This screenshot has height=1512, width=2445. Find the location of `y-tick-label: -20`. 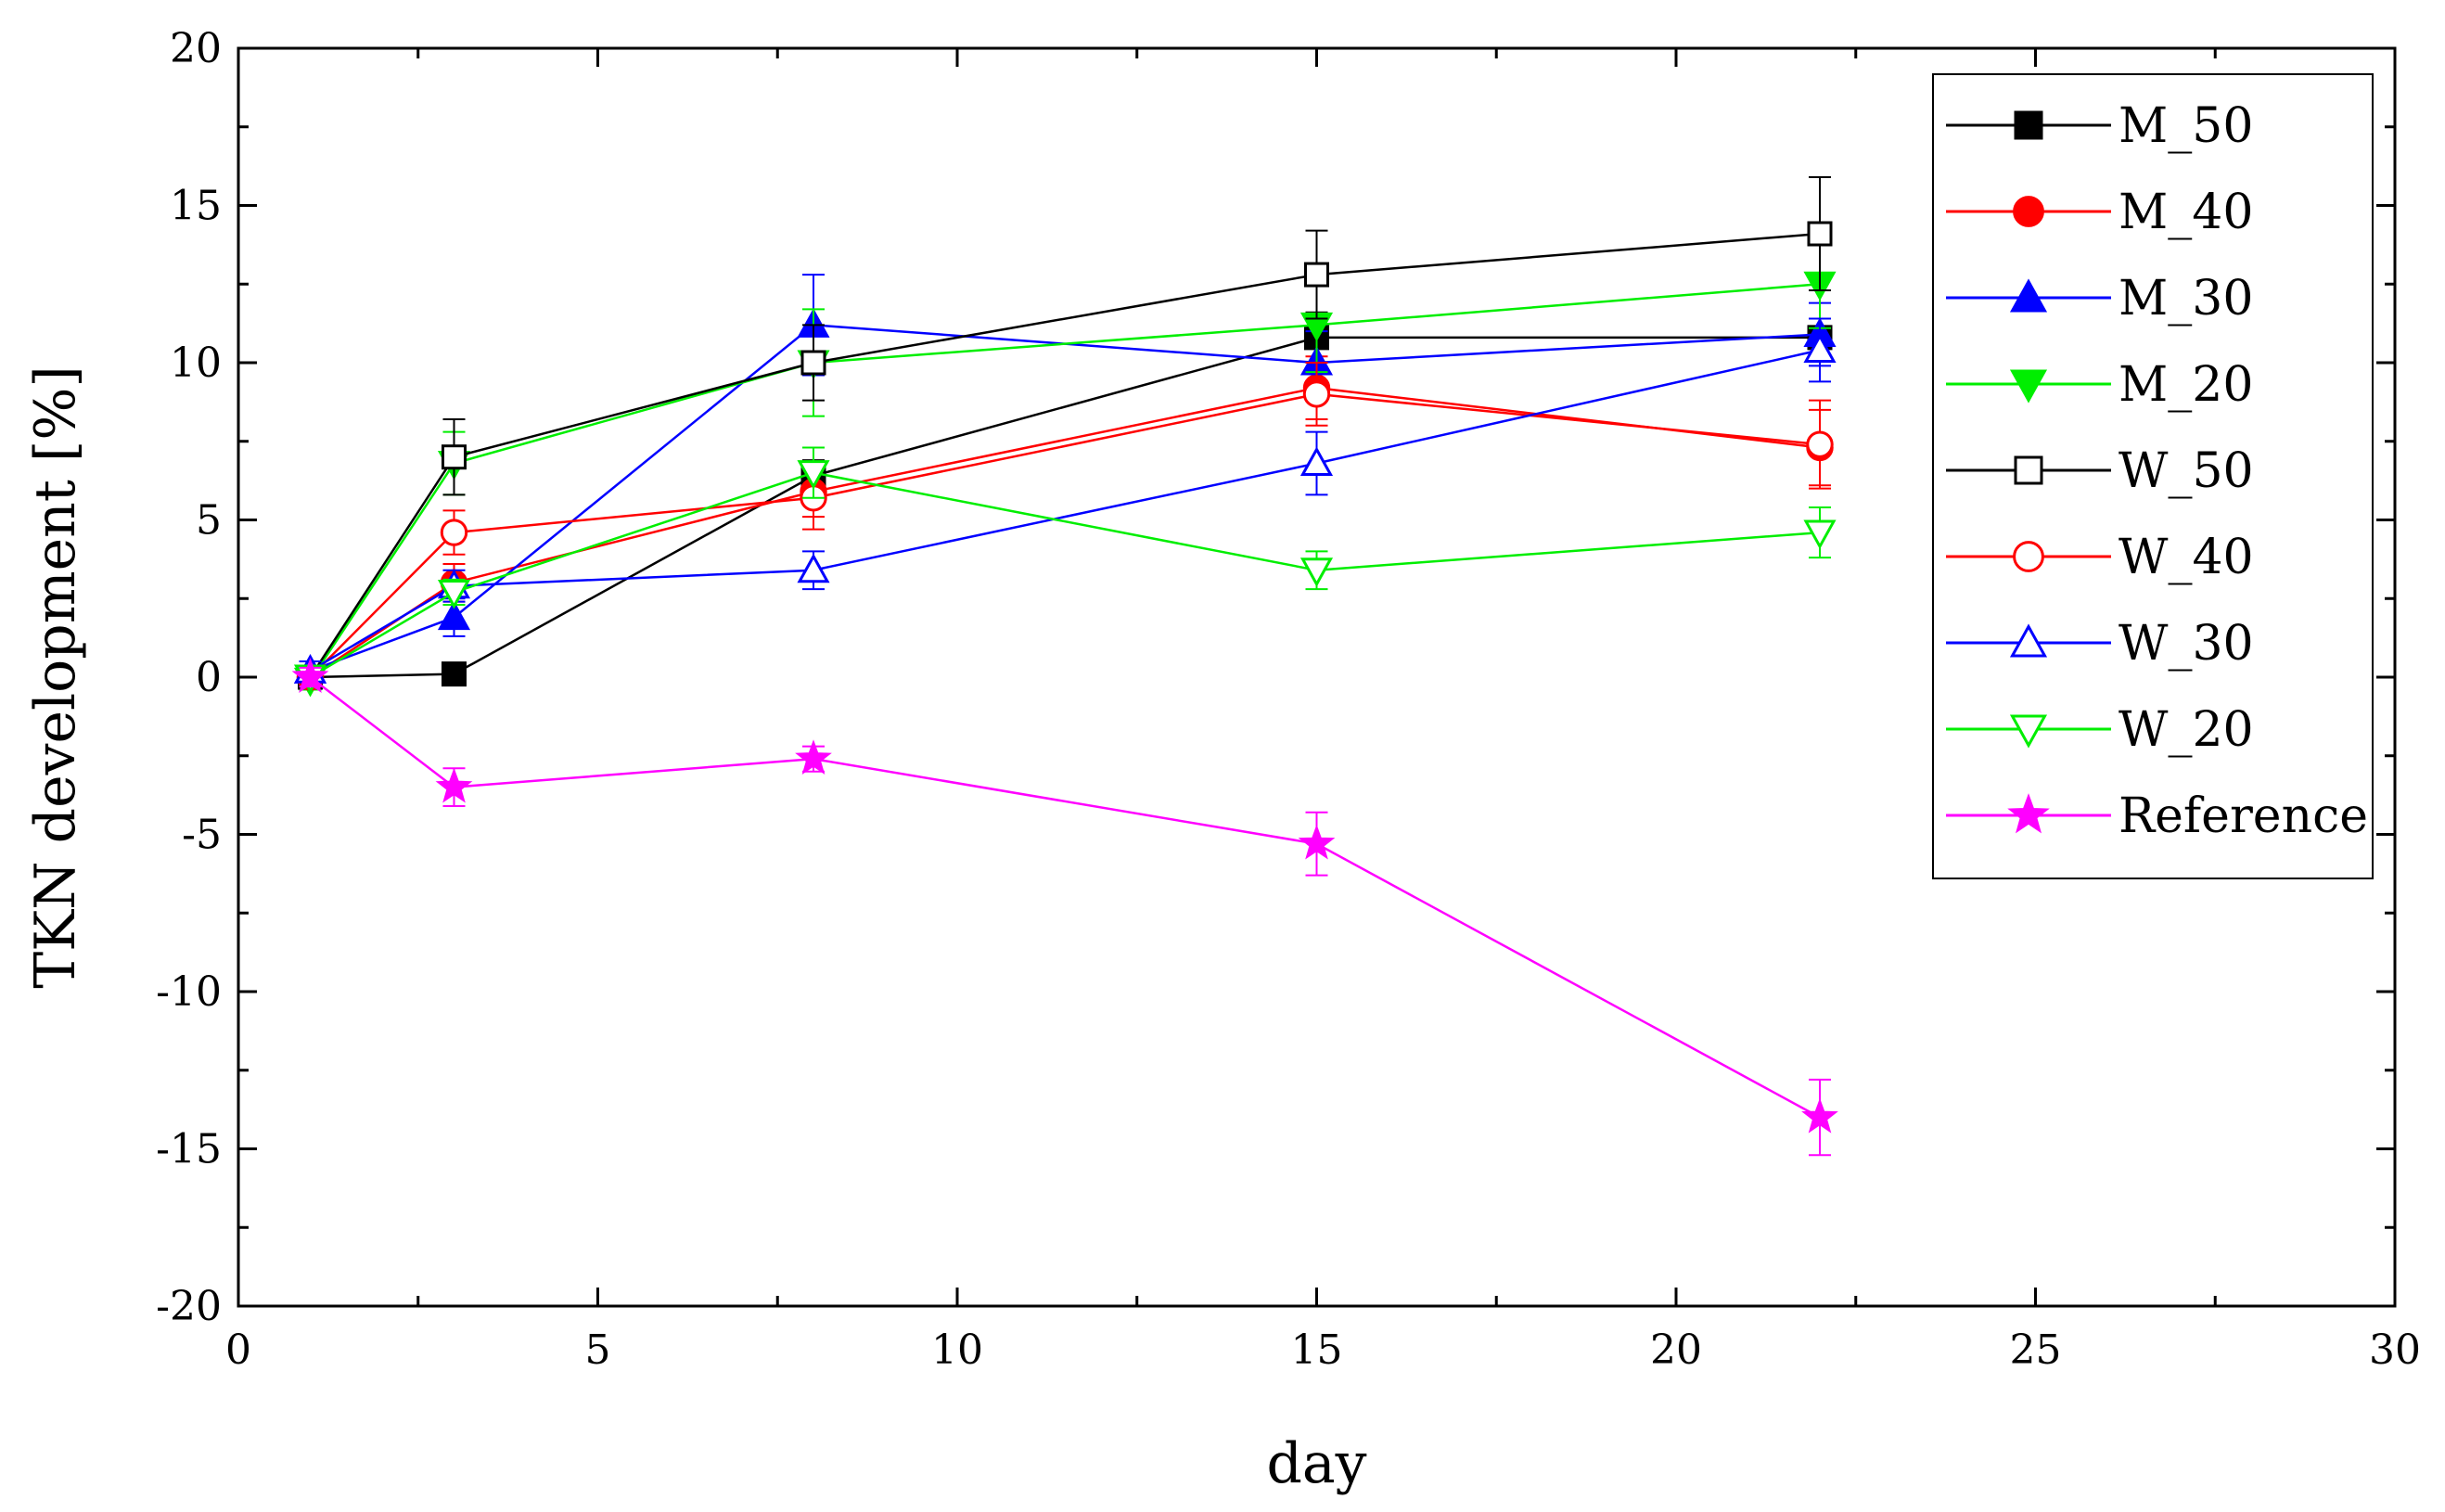

y-tick-label: -20 is located at coordinates (189, 1306).